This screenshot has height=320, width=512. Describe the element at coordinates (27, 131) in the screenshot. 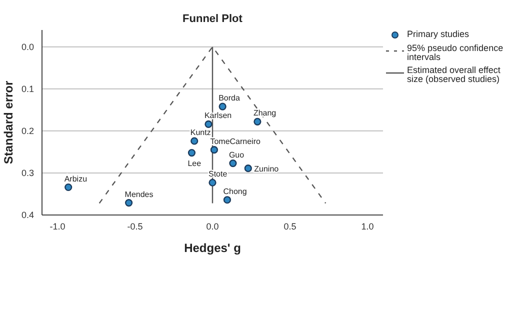

I see `y-tick-label: 0.2` at that location.